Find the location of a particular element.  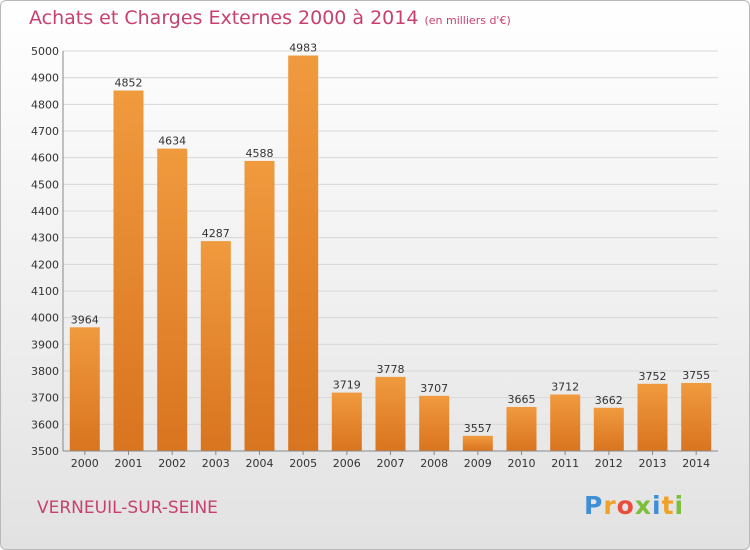

value-label: 3707 is located at coordinates (434, 388).